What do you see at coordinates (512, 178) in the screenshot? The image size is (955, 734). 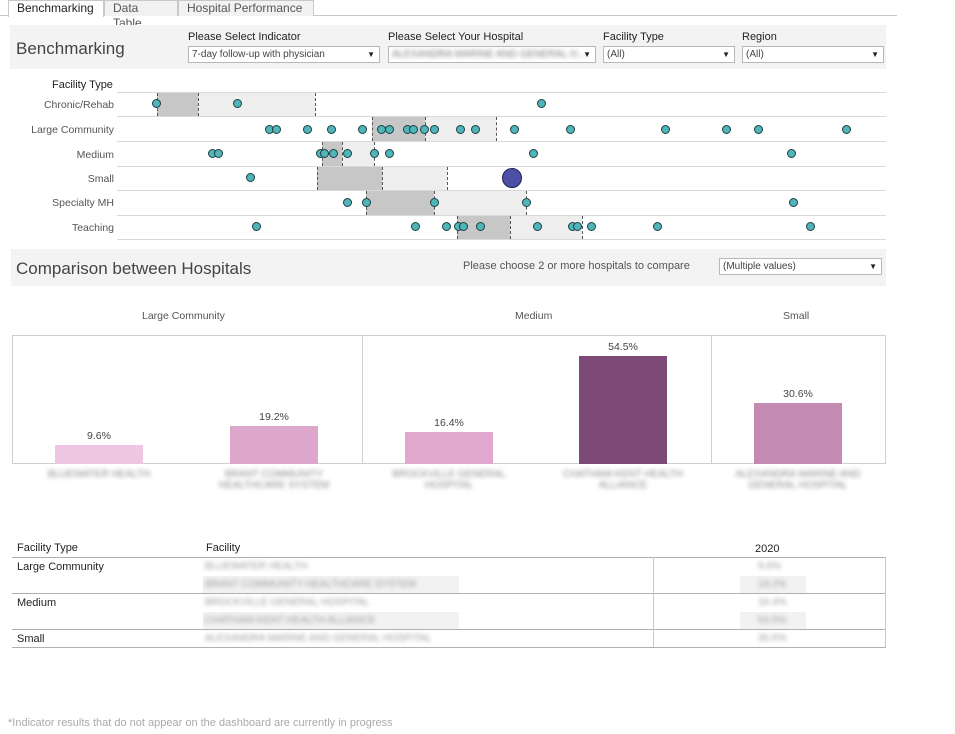 I see `selected-hospital-dot` at bounding box center [512, 178].